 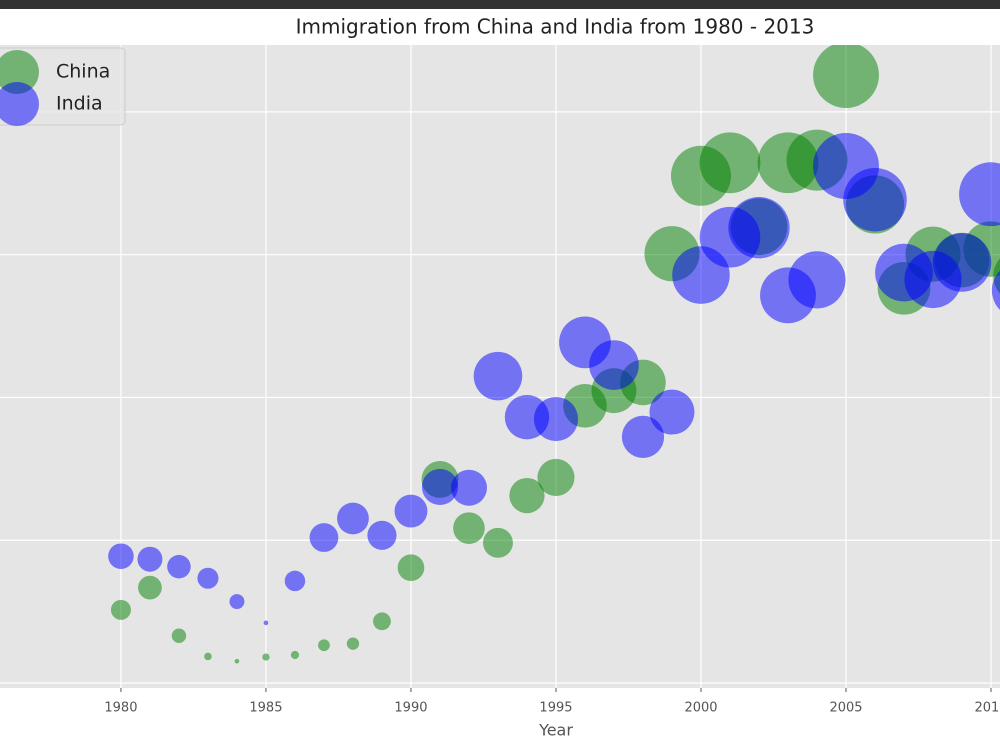 What do you see at coordinates (120, 708) in the screenshot?
I see `x-tick-label: 1980` at bounding box center [120, 708].